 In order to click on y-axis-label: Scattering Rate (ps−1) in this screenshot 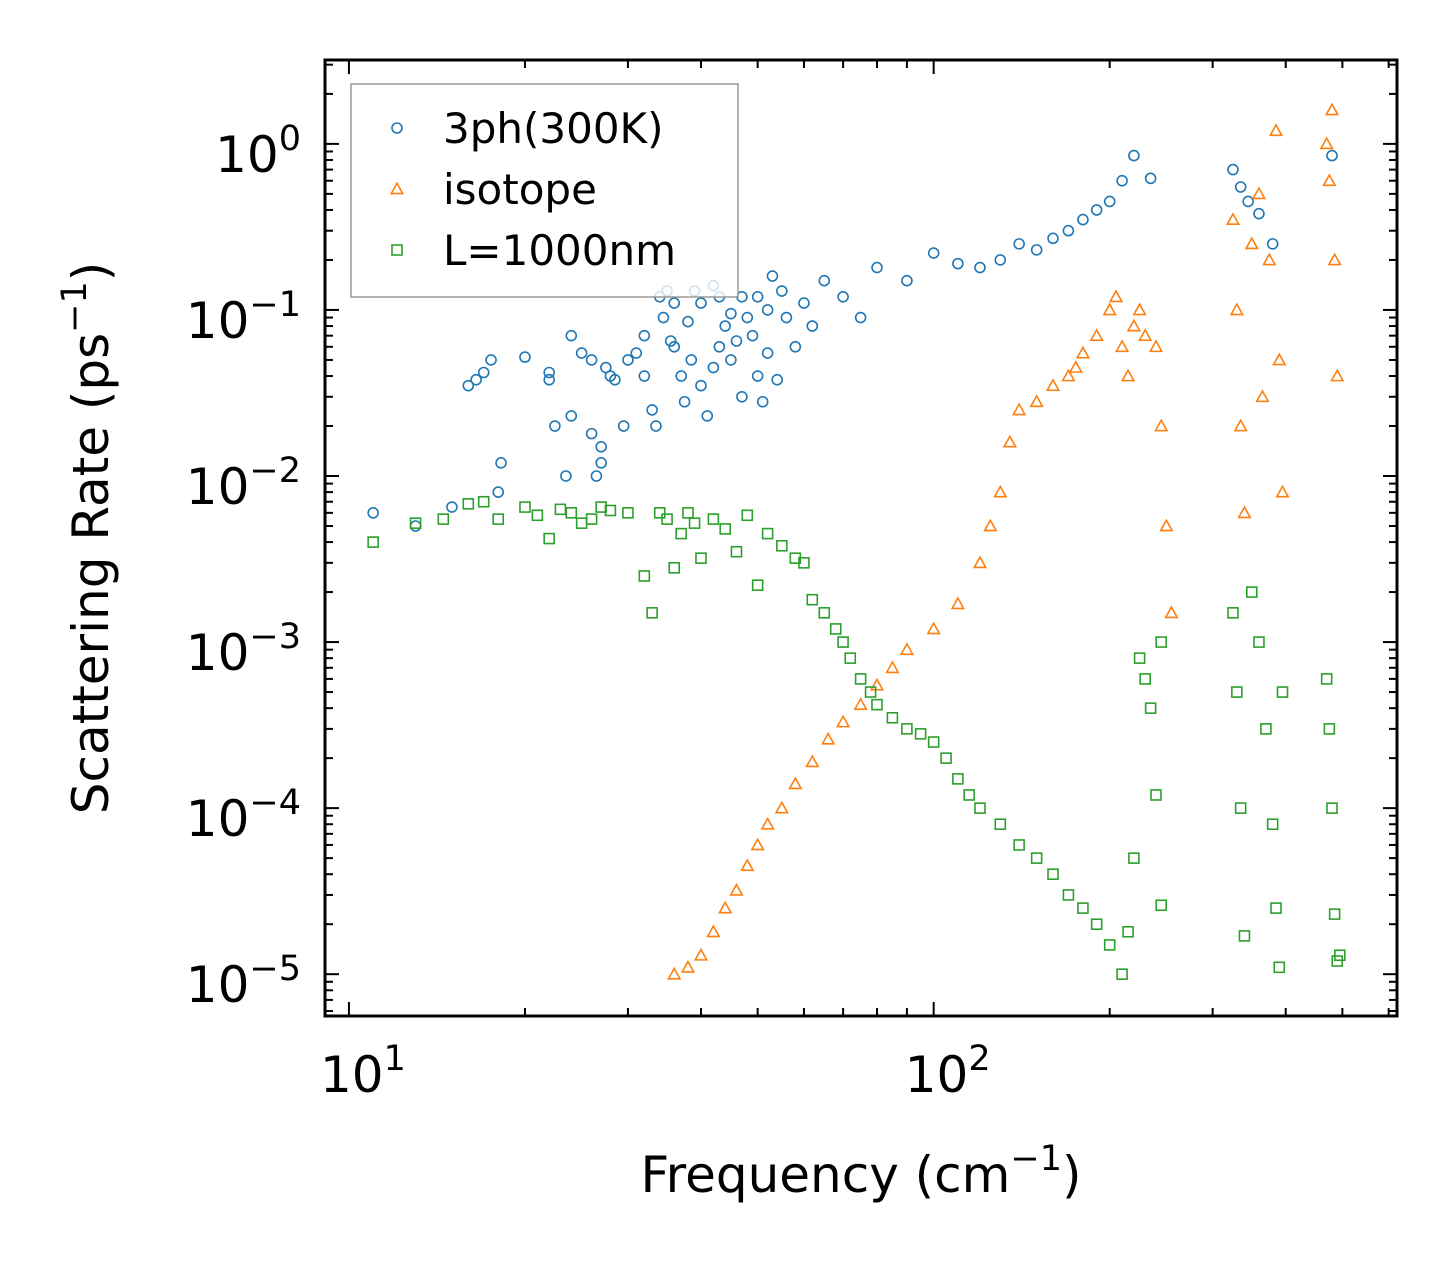, I will do `click(87, 538)`.